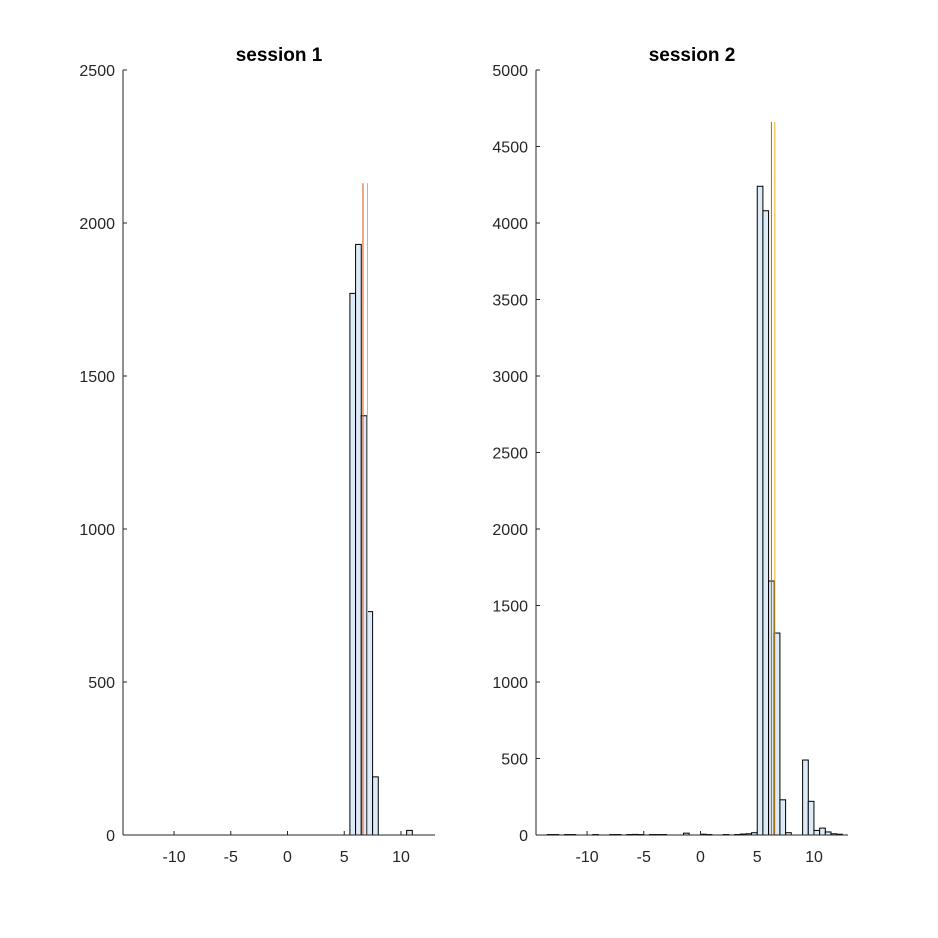  Describe the element at coordinates (510, 301) in the screenshot. I see `y-tick-label: 3500` at that location.